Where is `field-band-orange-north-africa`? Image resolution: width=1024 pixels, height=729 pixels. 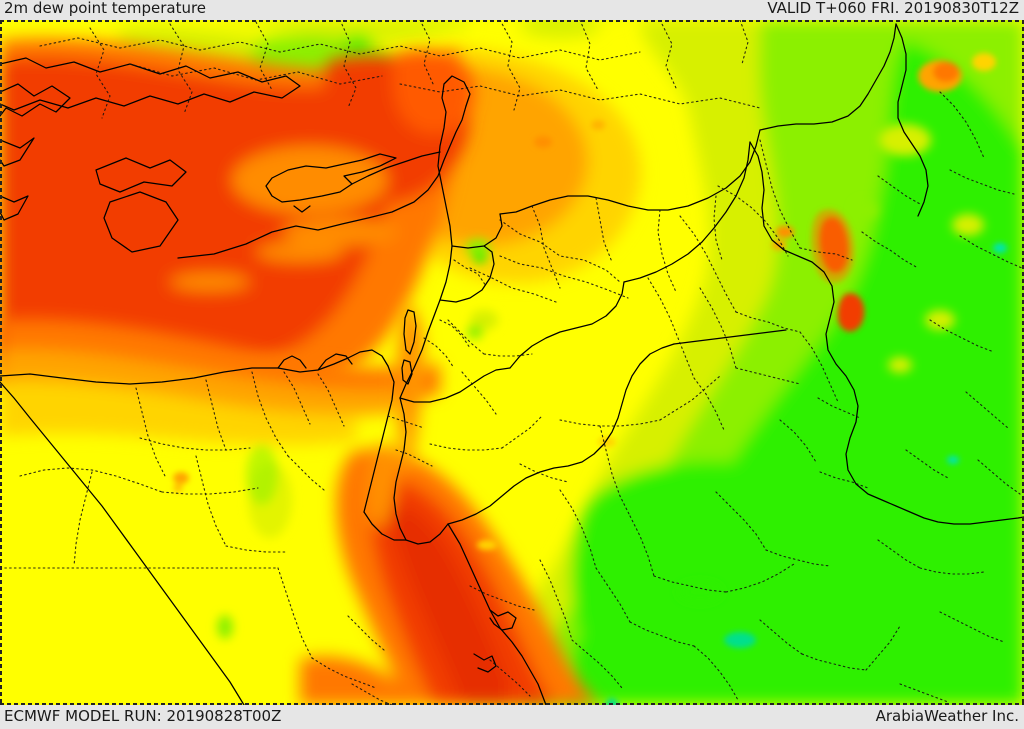
field-band-orange-north-africa is located at coordinates (220, 381).